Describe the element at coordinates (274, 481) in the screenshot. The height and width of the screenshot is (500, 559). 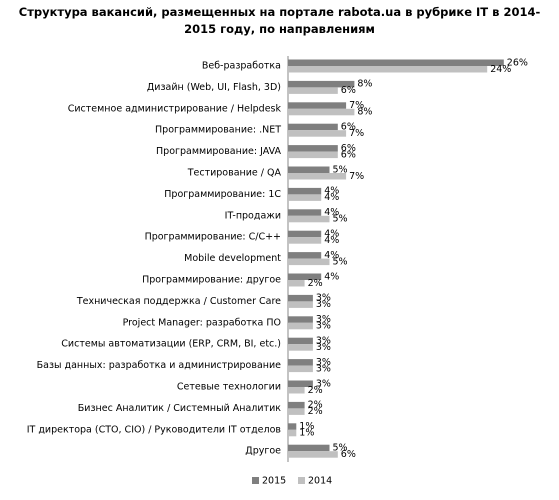
I see `legend-label: 2015` at that location.